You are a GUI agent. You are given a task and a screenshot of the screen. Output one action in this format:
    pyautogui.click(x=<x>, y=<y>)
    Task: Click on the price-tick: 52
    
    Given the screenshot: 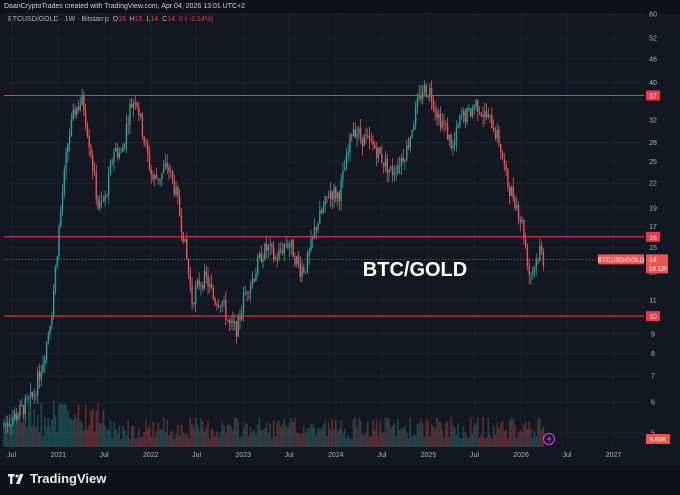 What is the action you would take?
    pyautogui.click(x=653, y=39)
    